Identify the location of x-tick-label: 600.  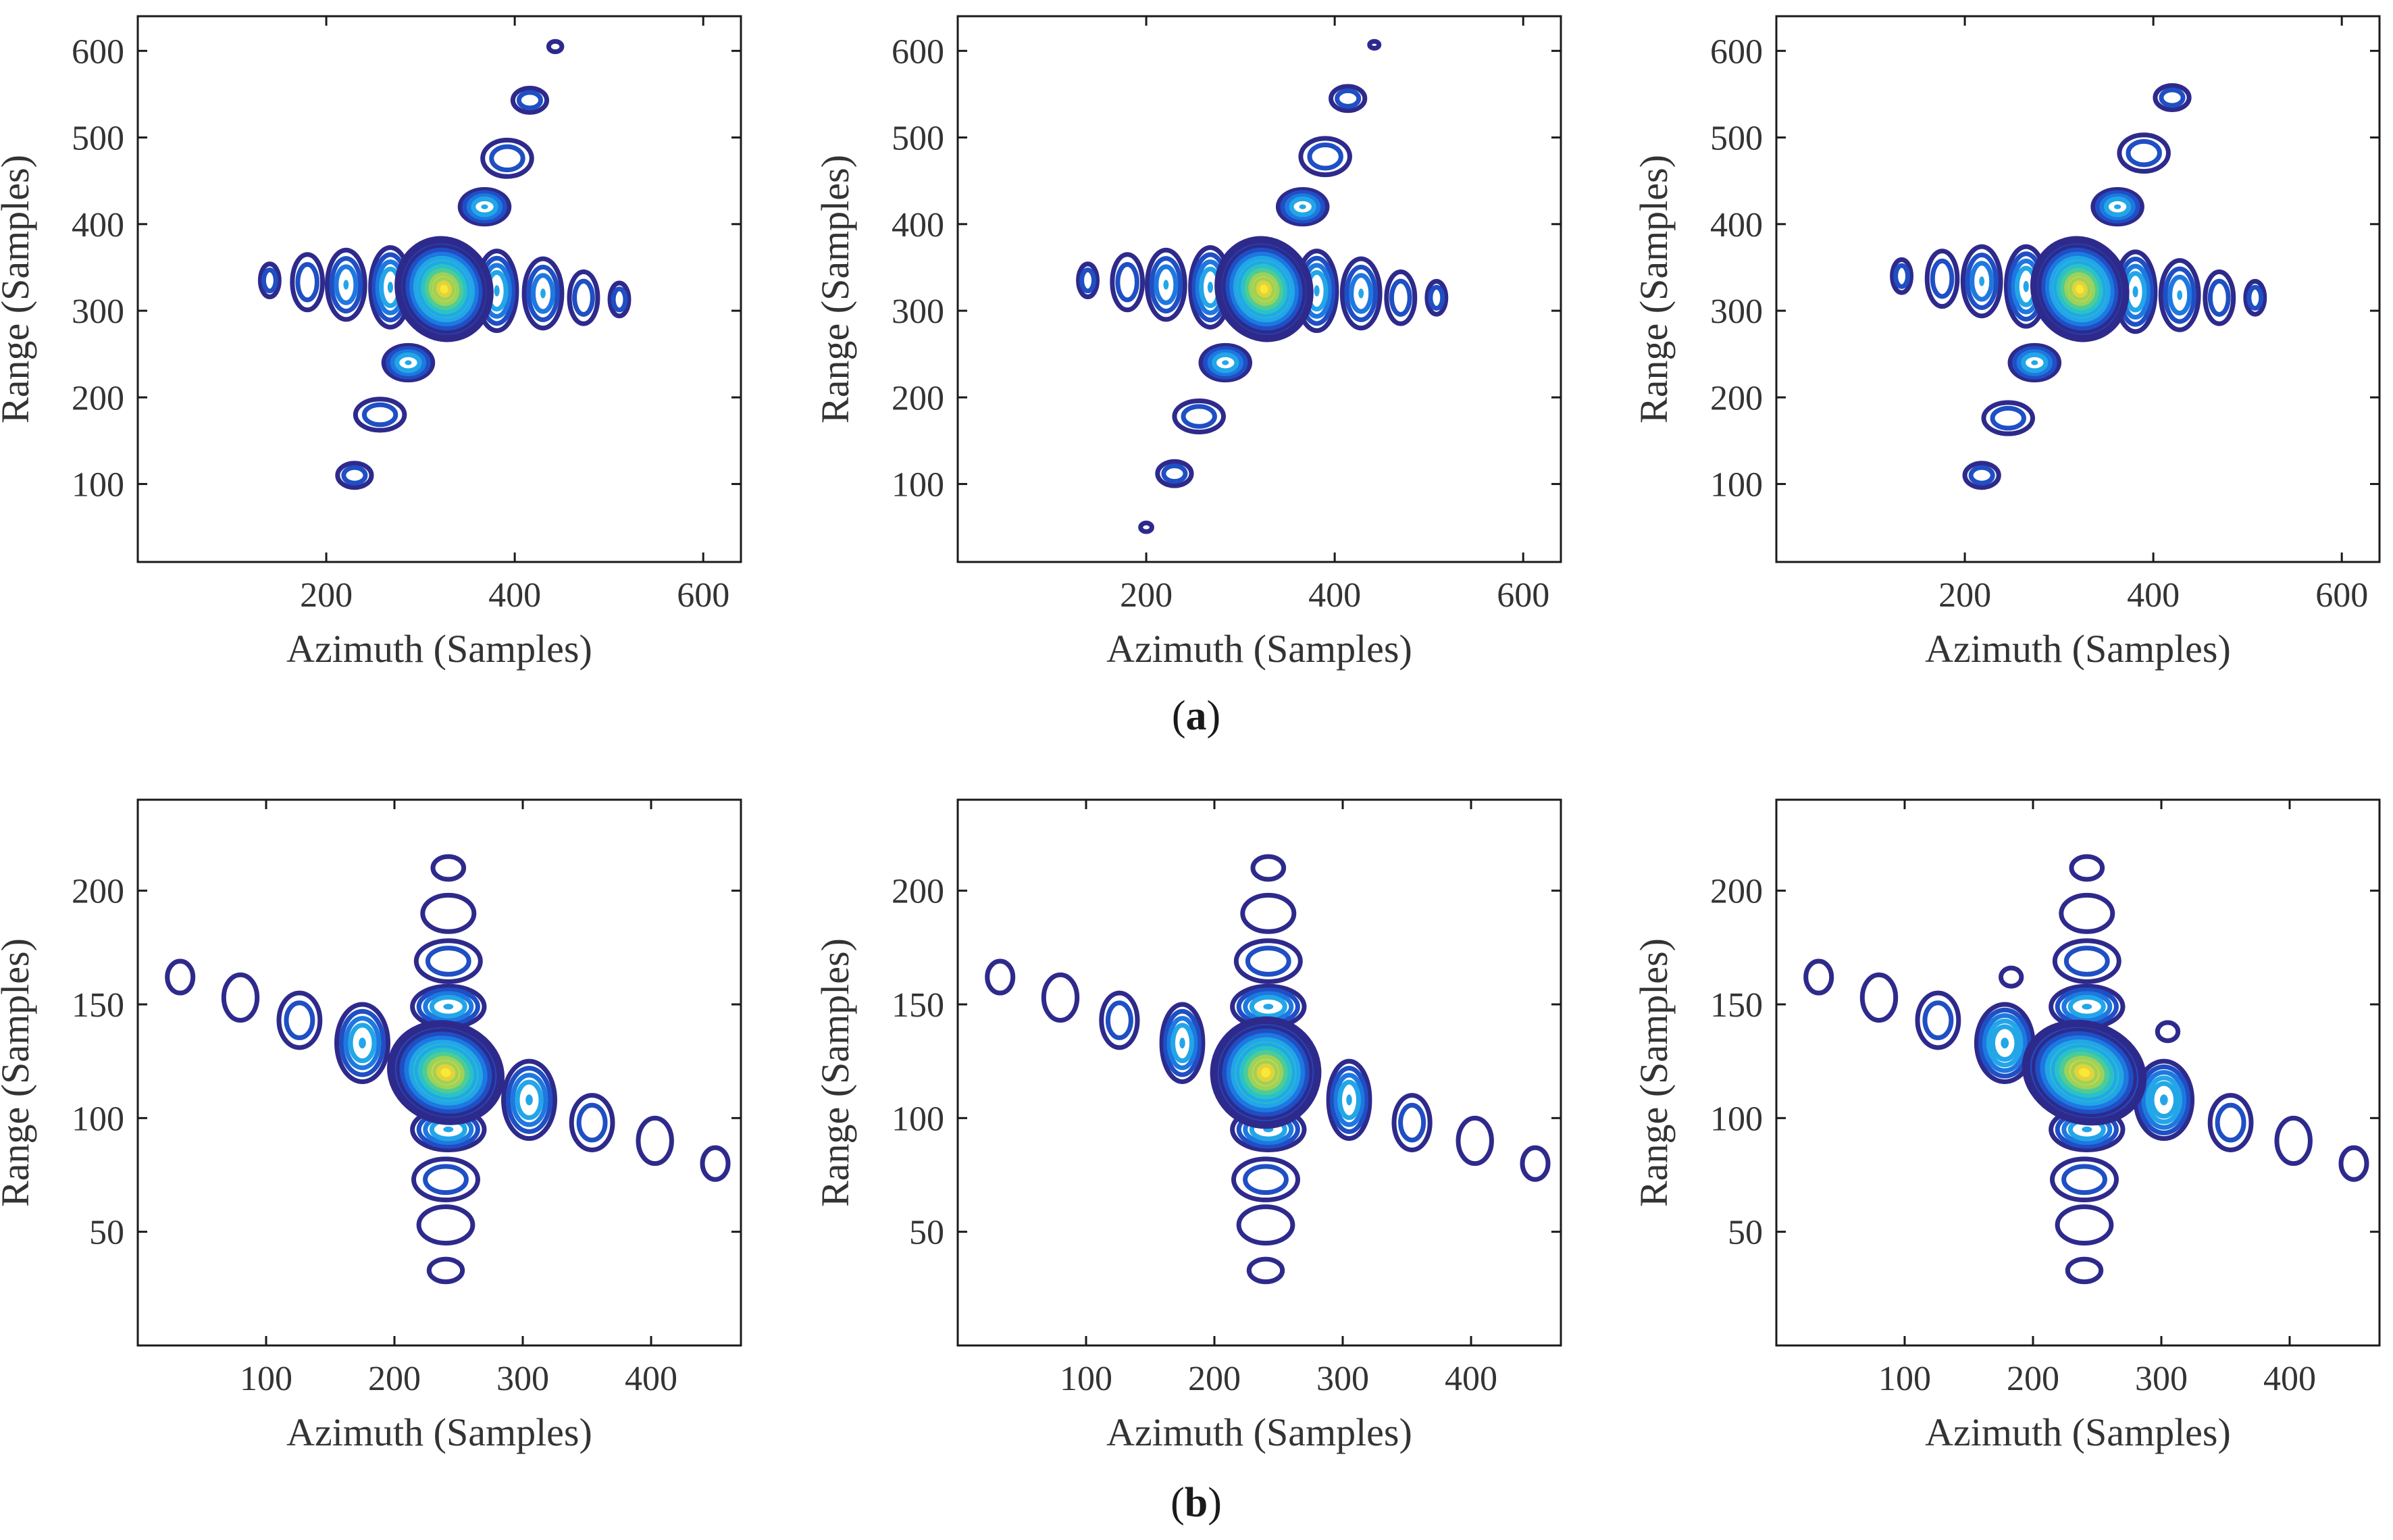
(703, 595).